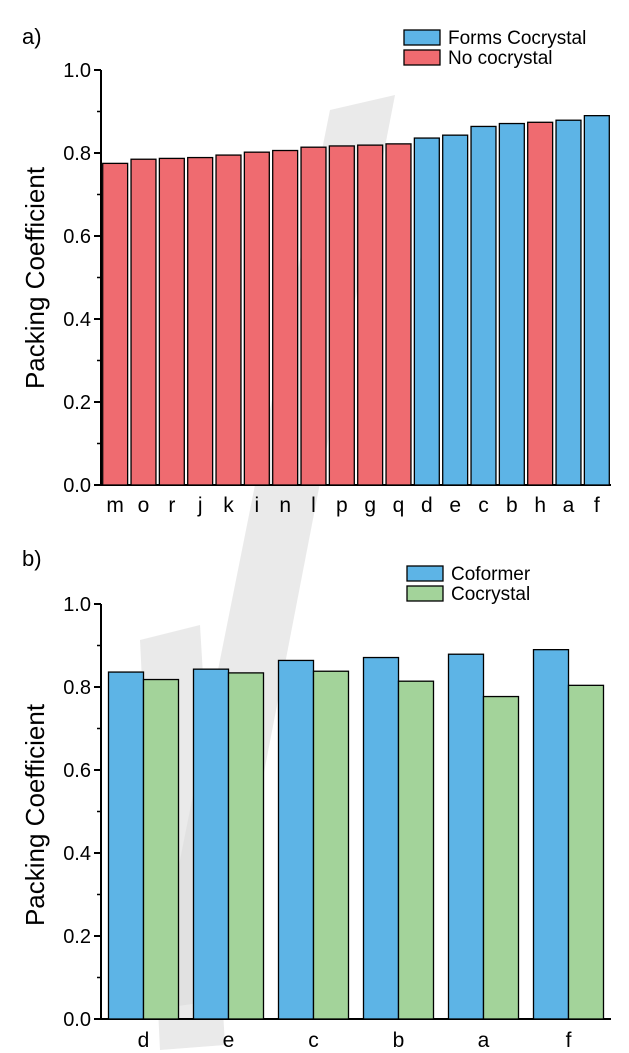 The height and width of the screenshot is (1053, 629). What do you see at coordinates (144, 505) in the screenshot?
I see `x-tick-label-a-o: o` at bounding box center [144, 505].